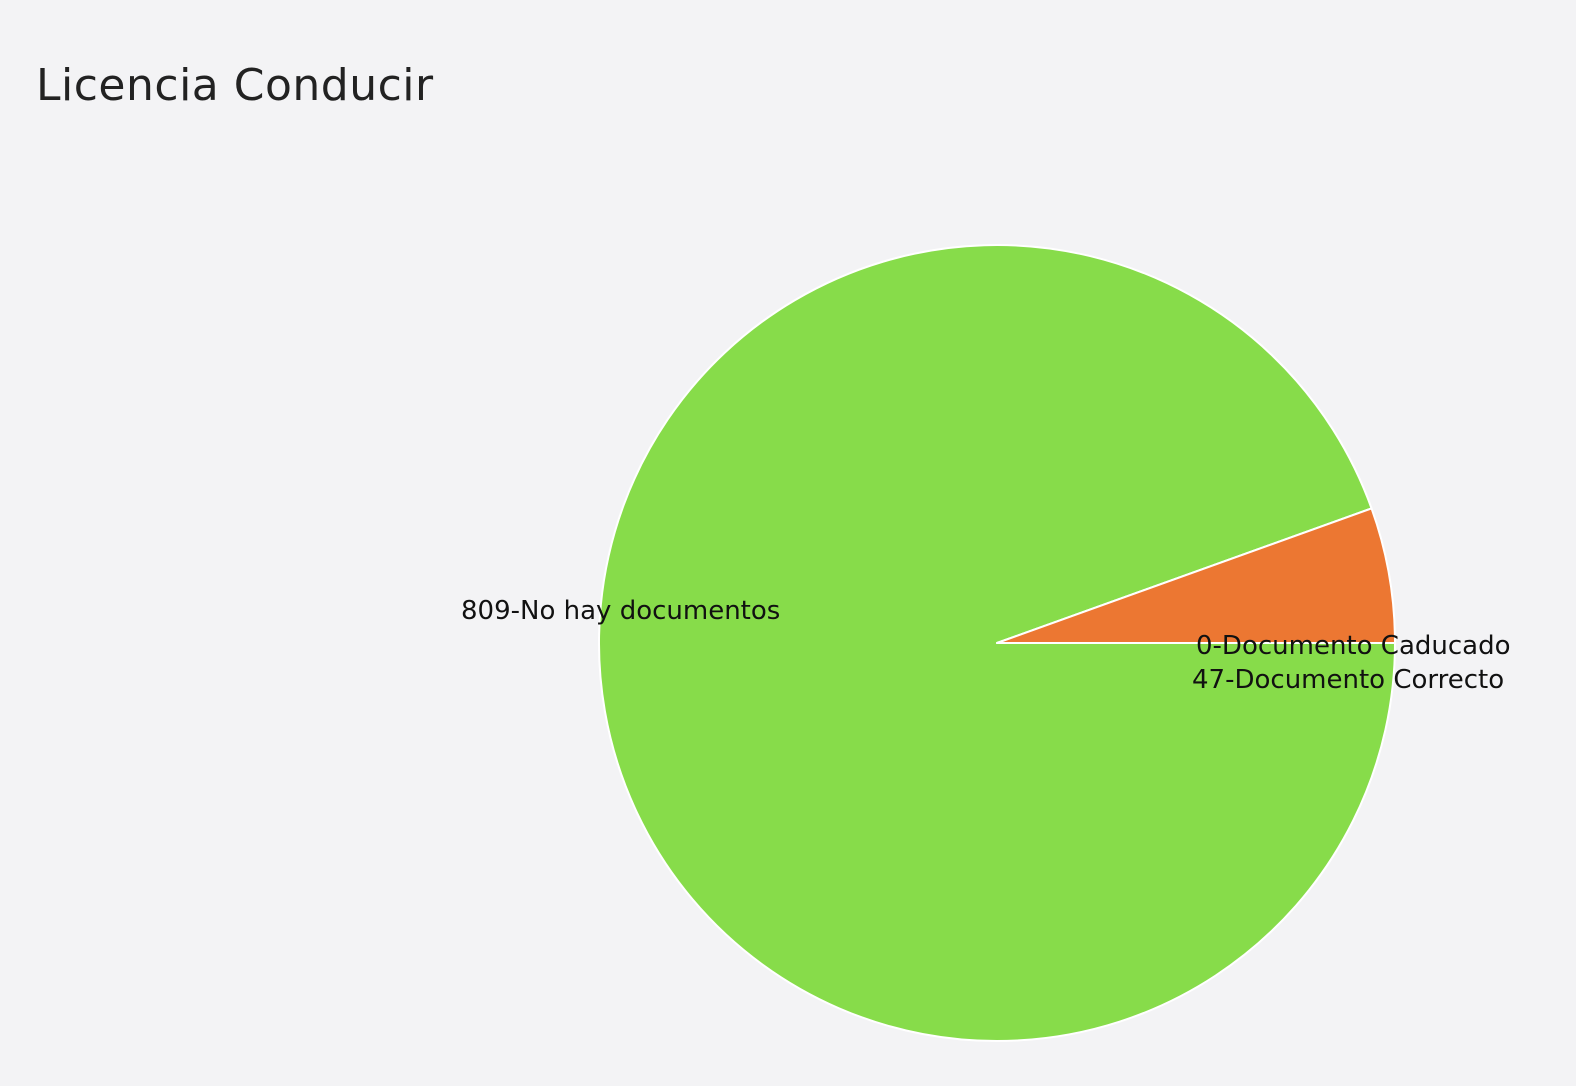 The image size is (1576, 1086). I want to click on pie-slice-documento-correcto, so click(1196, 575).